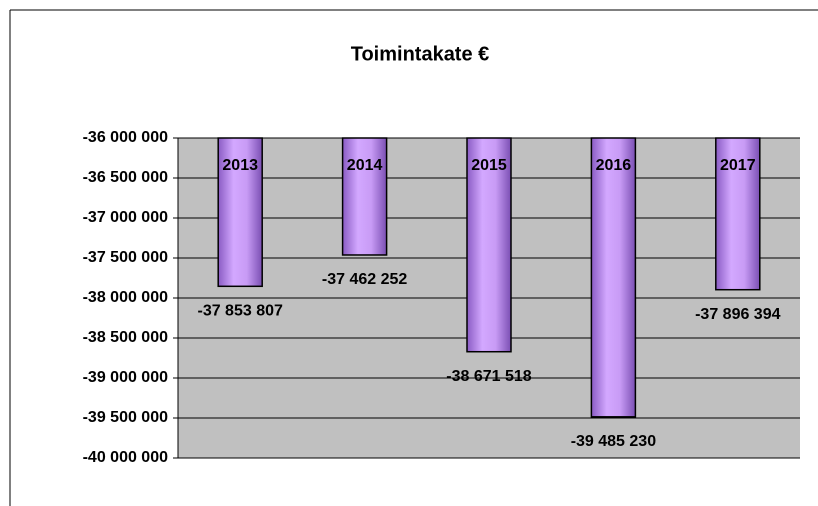  Describe the element at coordinates (240, 165) in the screenshot. I see `category-label: 2013` at that location.